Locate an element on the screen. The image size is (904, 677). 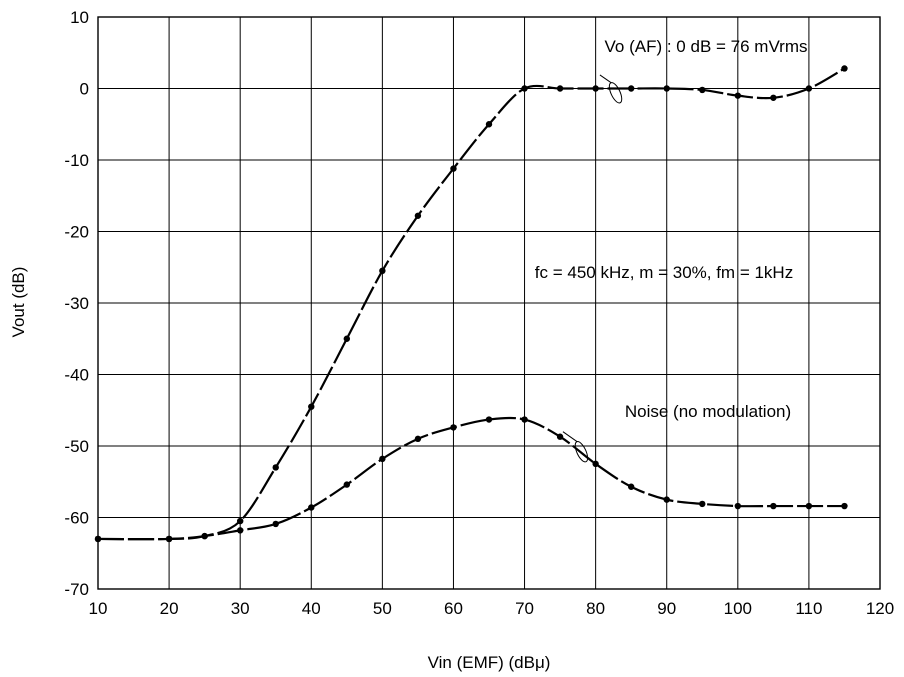
y-tick-label: -30 is located at coordinates (76, 303).